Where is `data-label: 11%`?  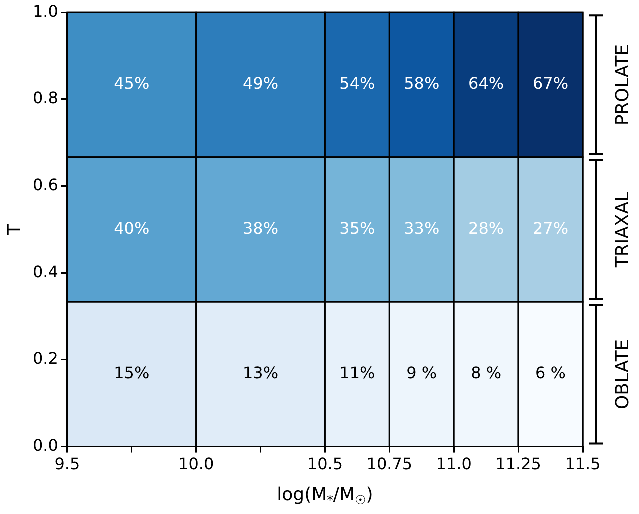 data-label: 11% is located at coordinates (358, 373).